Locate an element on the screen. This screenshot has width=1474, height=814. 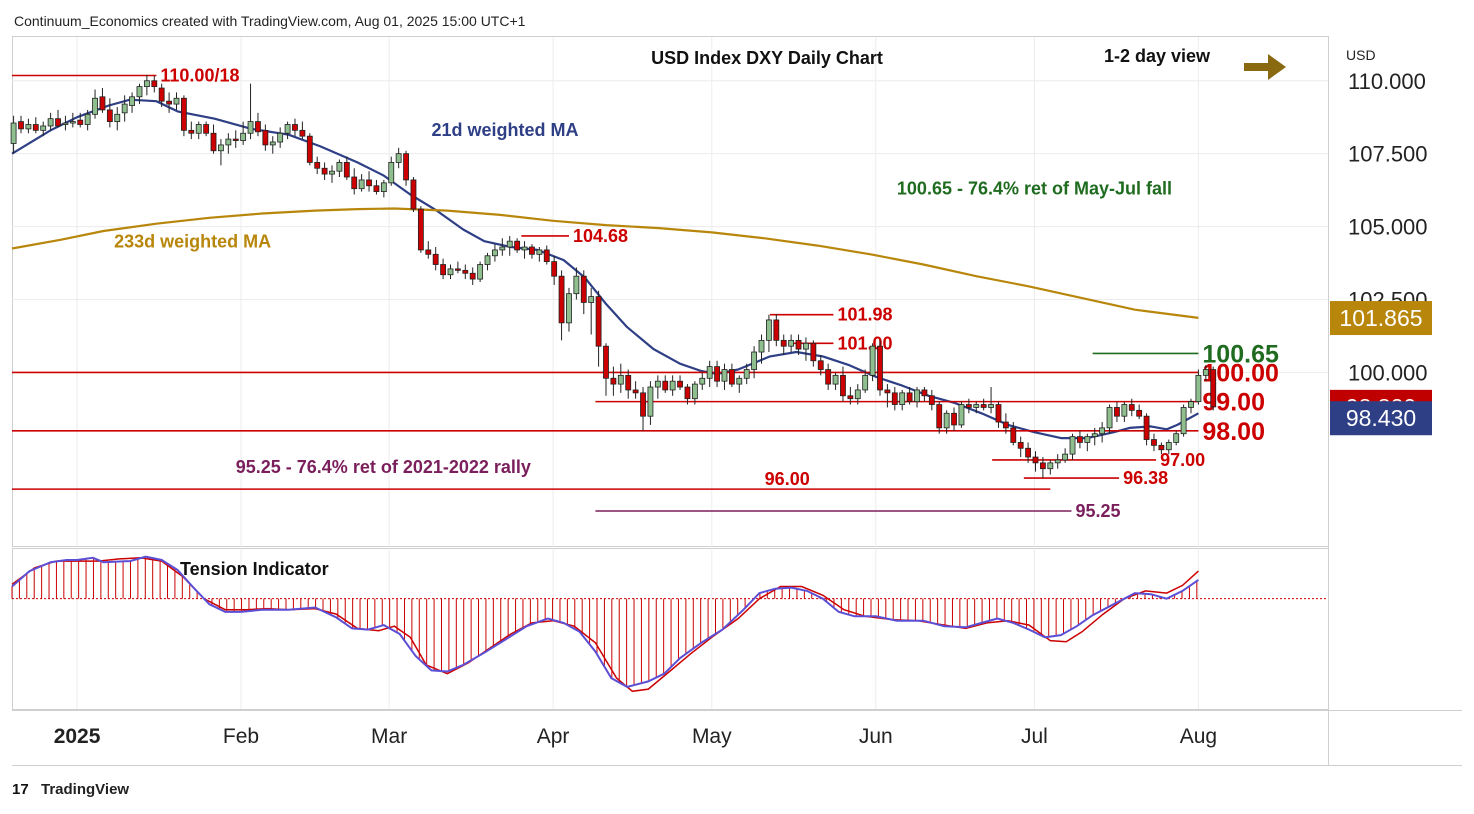
x-tick-label: Jul is located at coordinates (1034, 736).